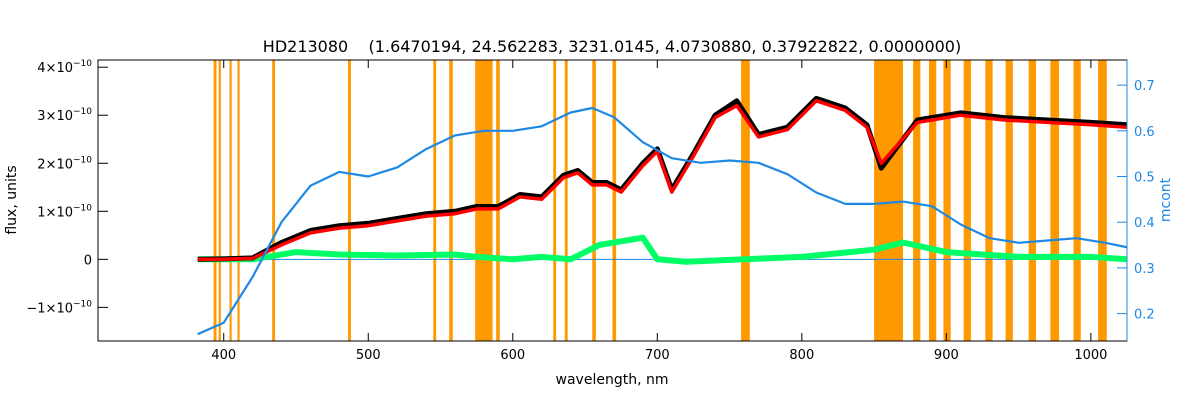 The image size is (1200, 404). I want to click on series-residual, so click(662, 249).